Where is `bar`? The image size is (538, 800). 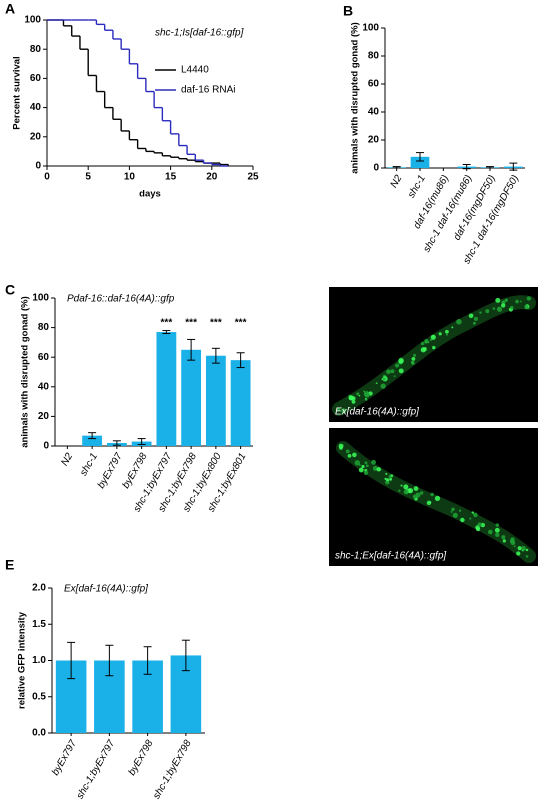
bar is located at coordinates (191, 397).